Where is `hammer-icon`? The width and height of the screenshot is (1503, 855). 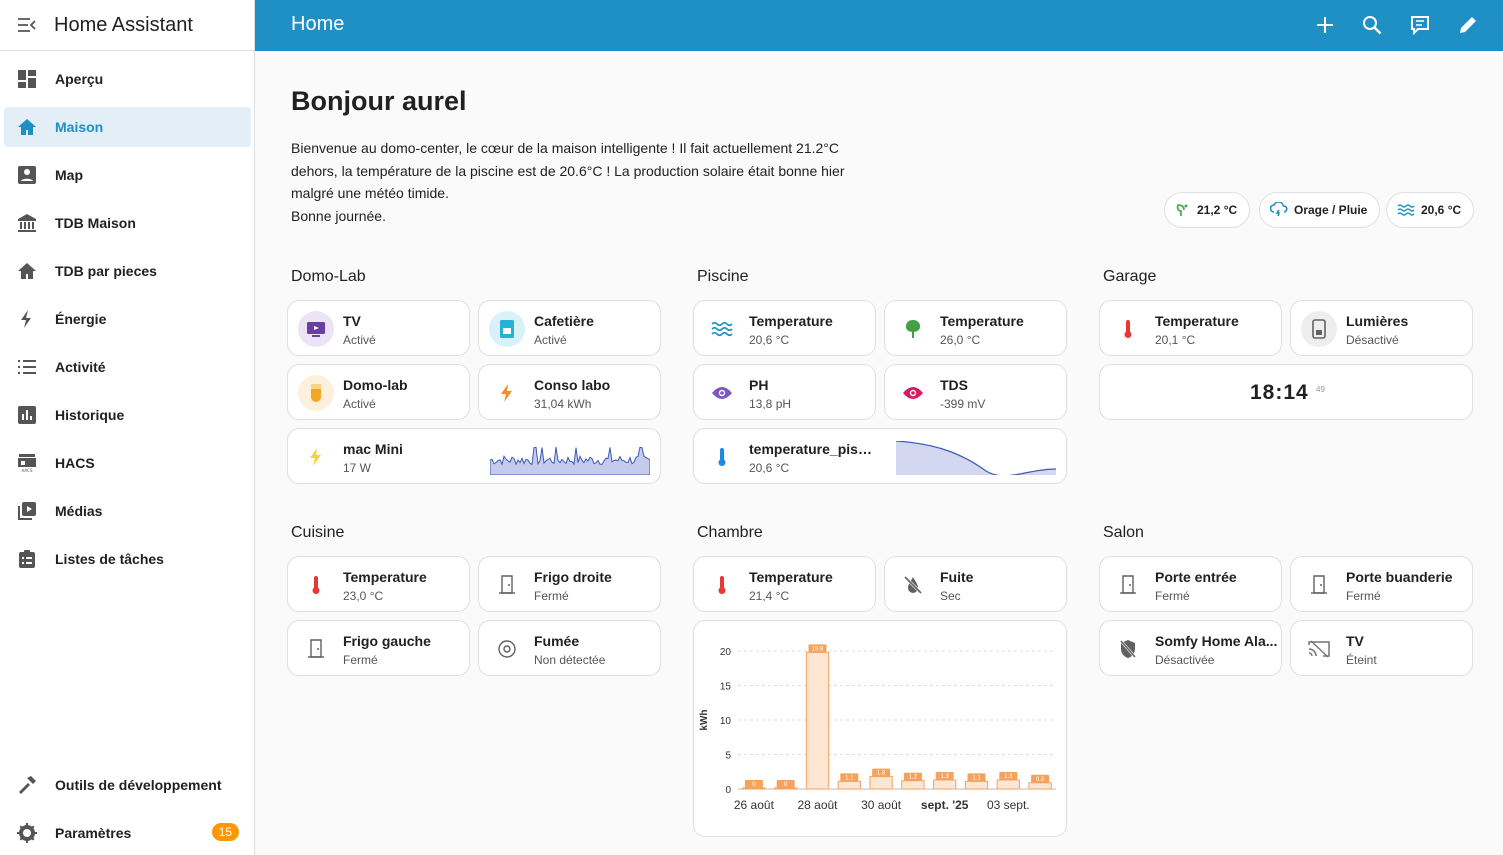 hammer-icon is located at coordinates (27, 785).